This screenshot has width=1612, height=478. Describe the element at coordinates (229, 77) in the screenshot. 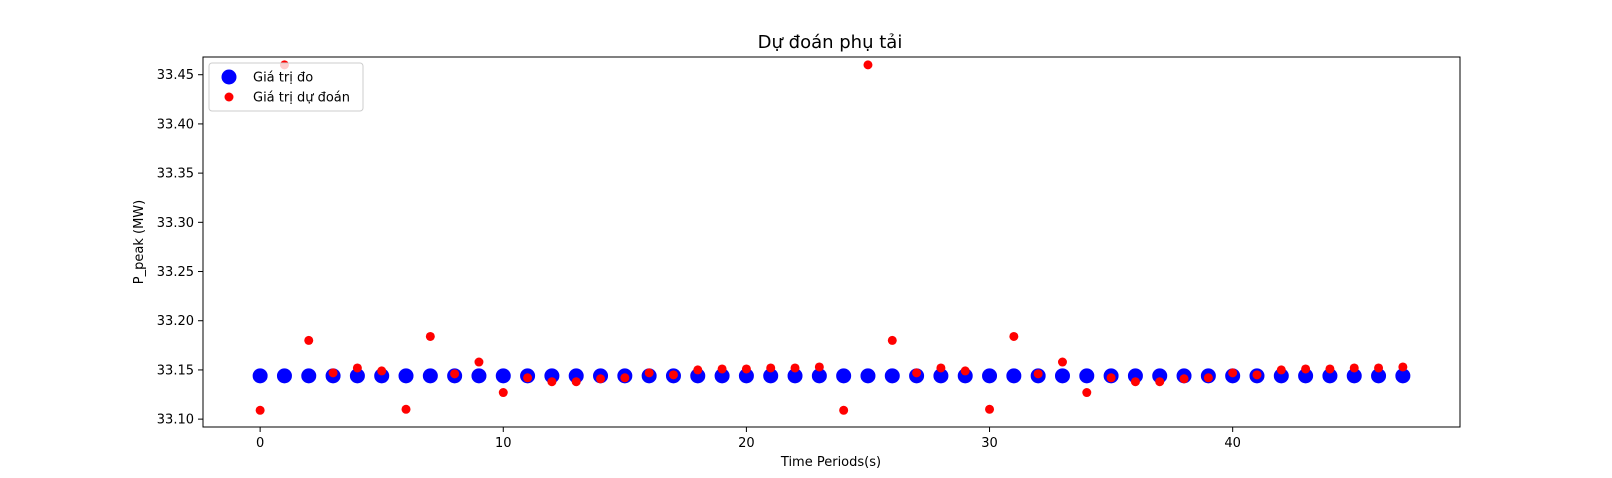

I see `legend-marker-measured` at that location.